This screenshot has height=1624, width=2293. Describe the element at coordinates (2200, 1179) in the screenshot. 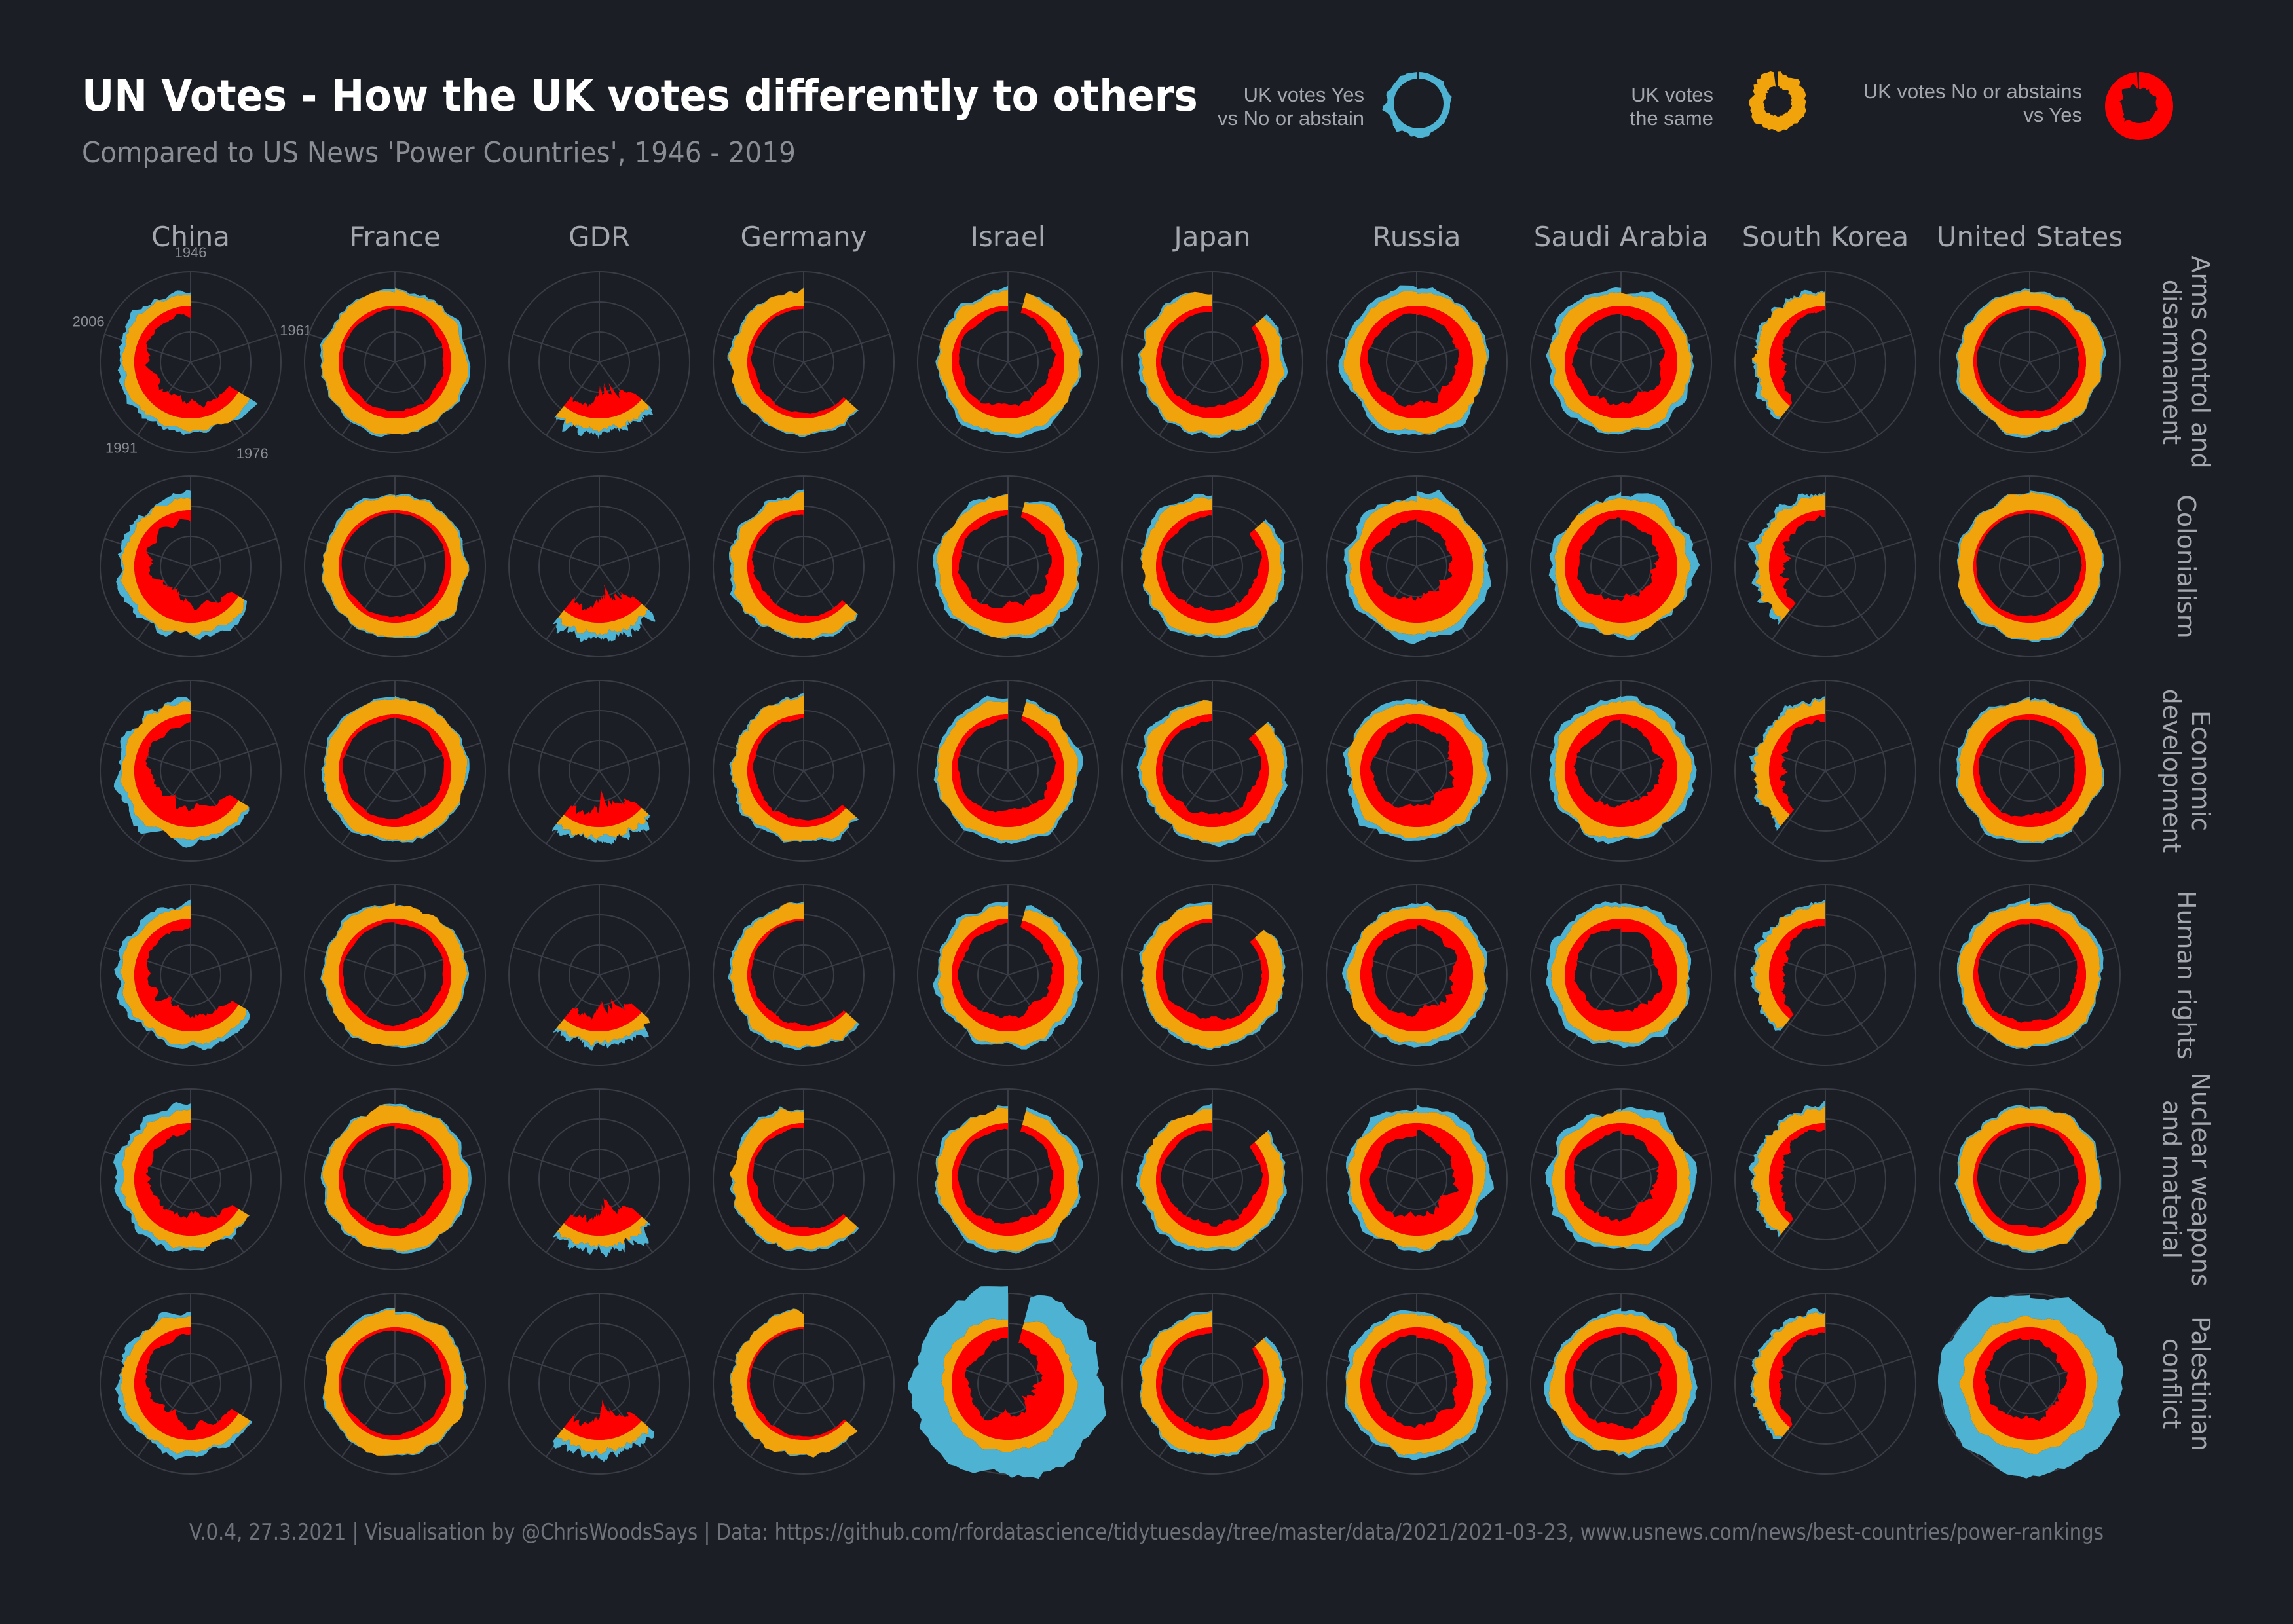

I see `svg-text: Nuclear weapons` at that location.